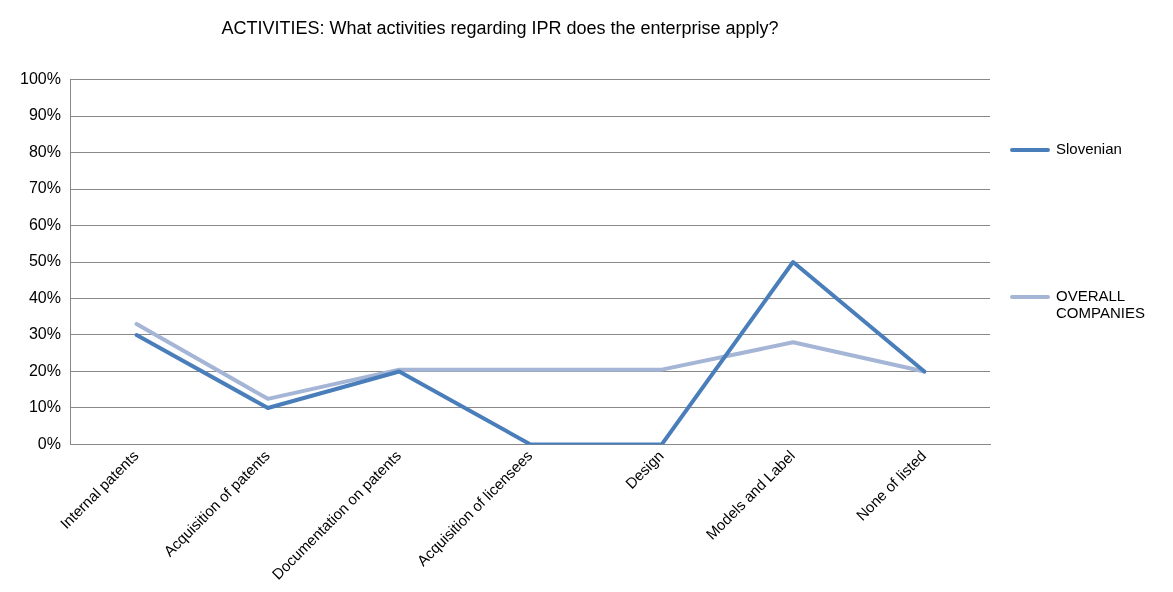 Image resolution: width=1173 pixels, height=592 pixels. I want to click on y-tick-label: 100%, so click(40, 79).